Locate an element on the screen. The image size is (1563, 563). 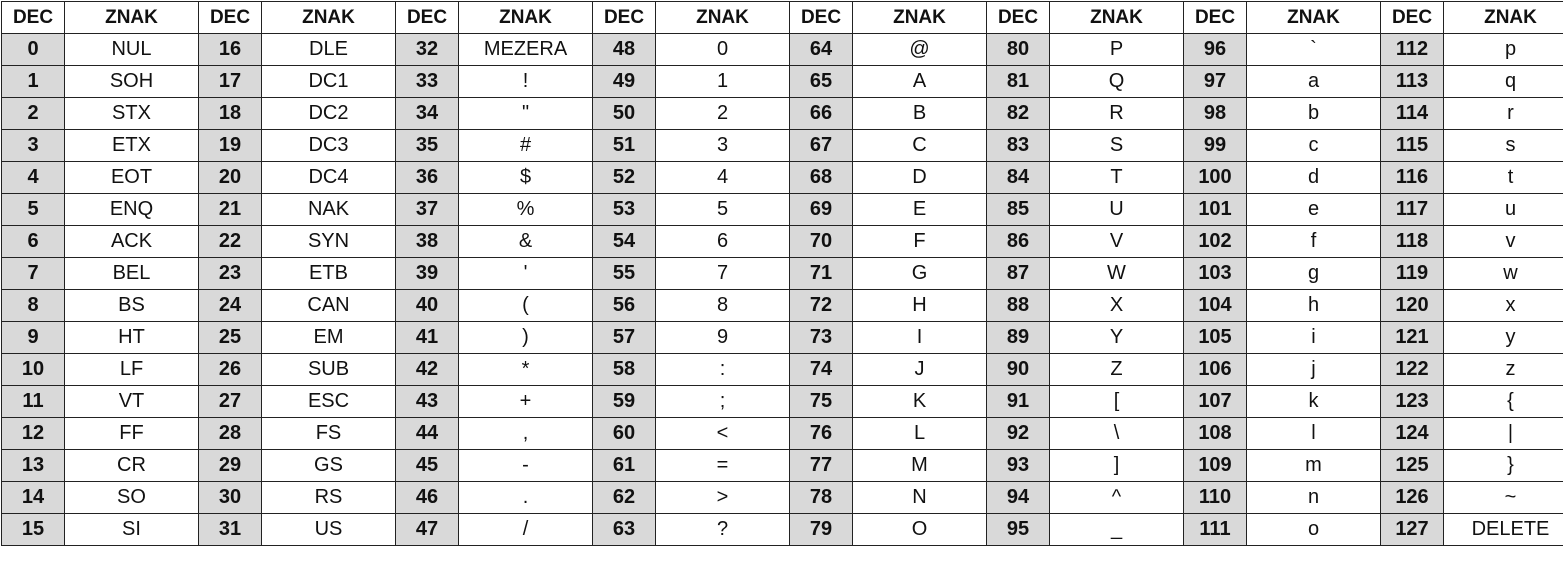
dec-code-cell: 75 is located at coordinates (821, 402).